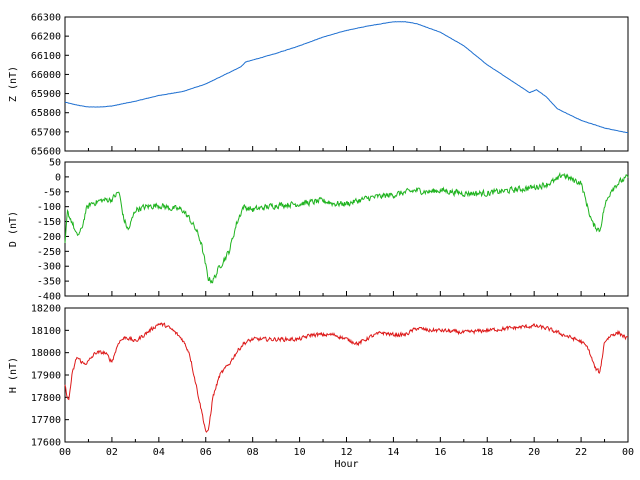 This screenshot has height=480, width=640. I want to click on y-tick-label: -50, so click(52, 192).